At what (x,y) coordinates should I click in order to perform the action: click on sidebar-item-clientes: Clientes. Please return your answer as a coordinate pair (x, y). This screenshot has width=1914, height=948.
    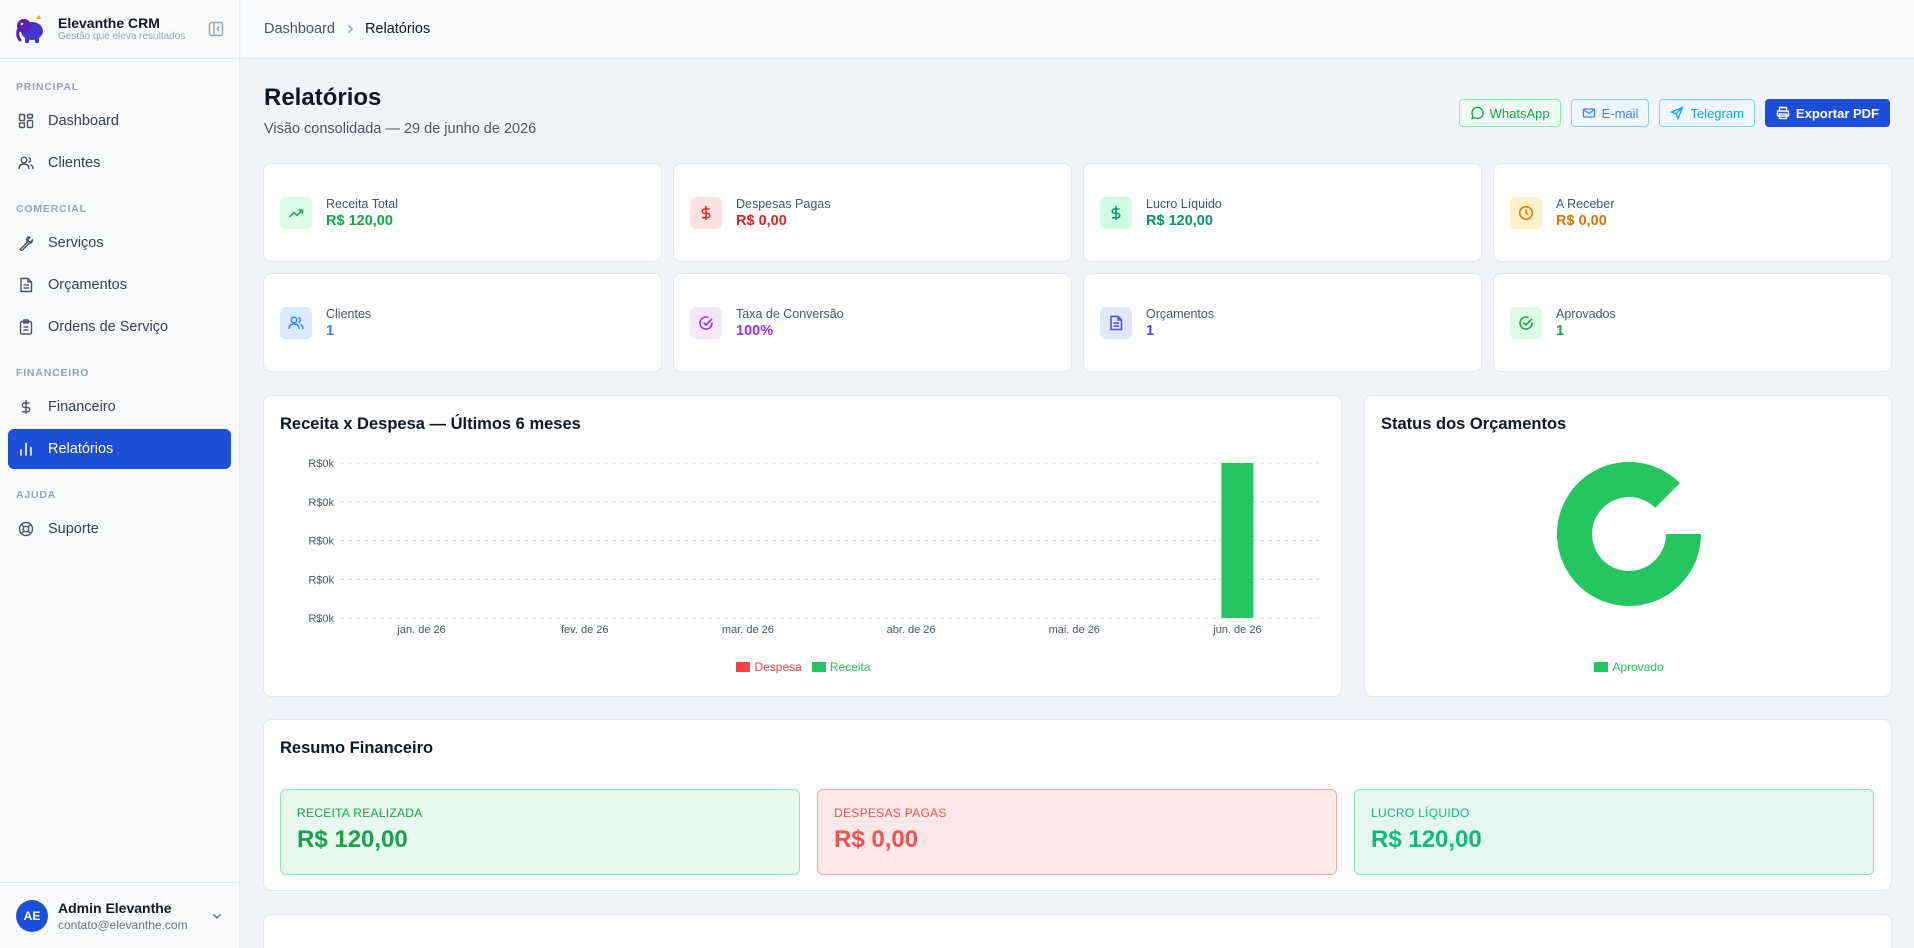
    Looking at the image, I should click on (119, 163).